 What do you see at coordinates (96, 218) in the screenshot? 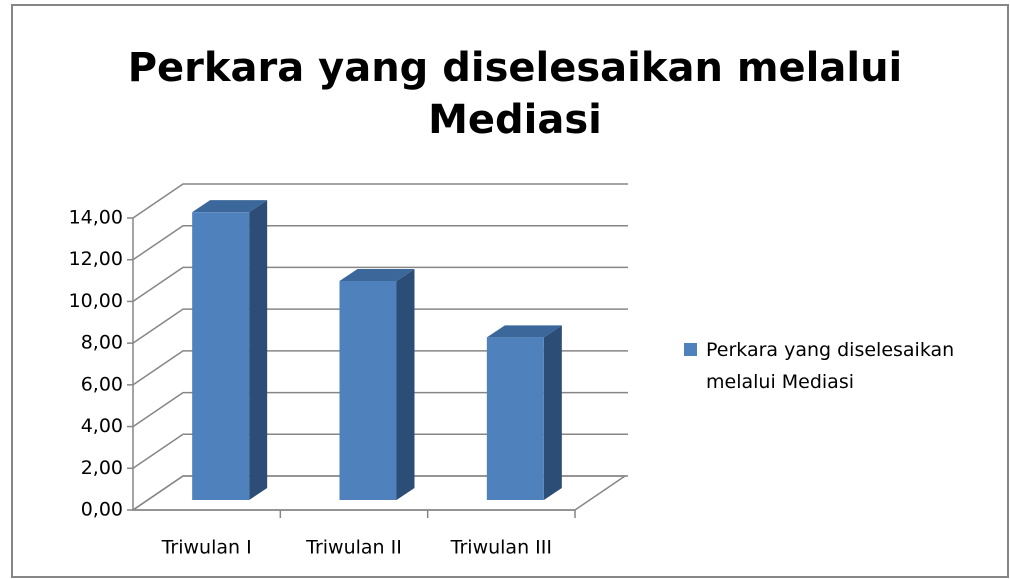
I see `y-tick-label: 14,00` at bounding box center [96, 218].